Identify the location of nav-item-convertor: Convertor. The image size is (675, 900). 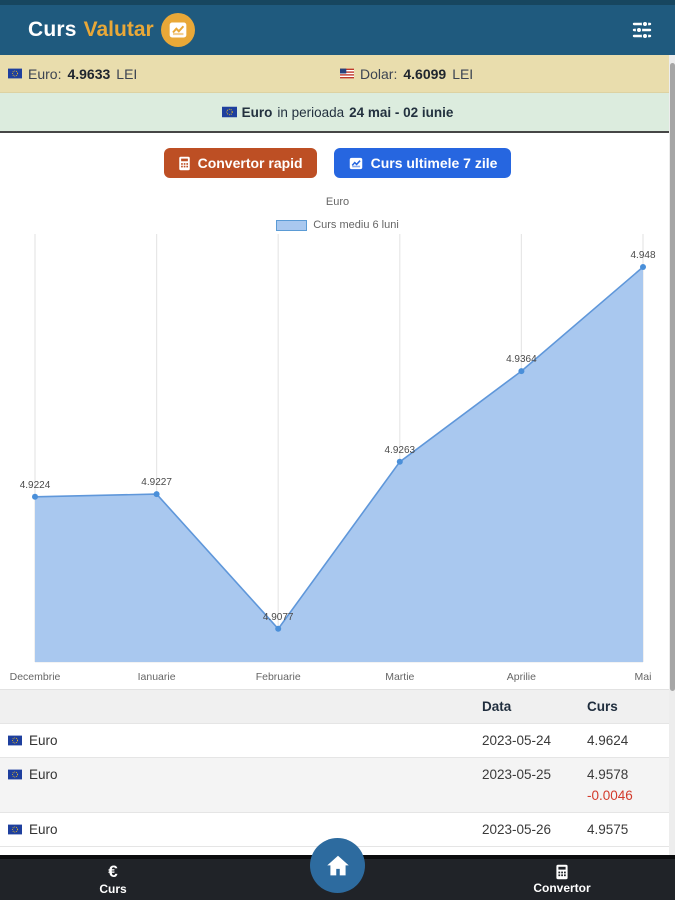
(562, 879).